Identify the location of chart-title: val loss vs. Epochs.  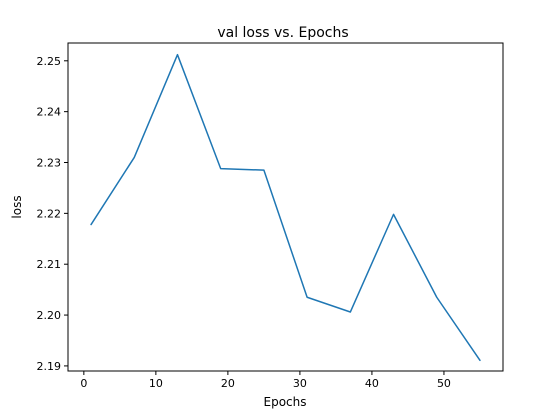
(282, 33).